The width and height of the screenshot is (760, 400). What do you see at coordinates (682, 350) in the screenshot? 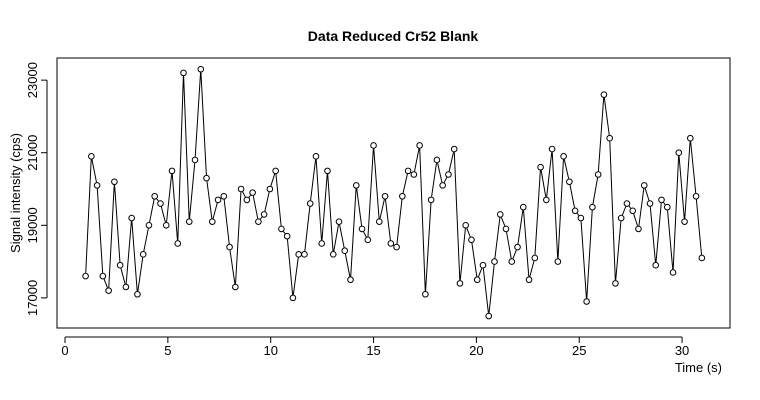
I see `x-tick-label: 30` at bounding box center [682, 350].